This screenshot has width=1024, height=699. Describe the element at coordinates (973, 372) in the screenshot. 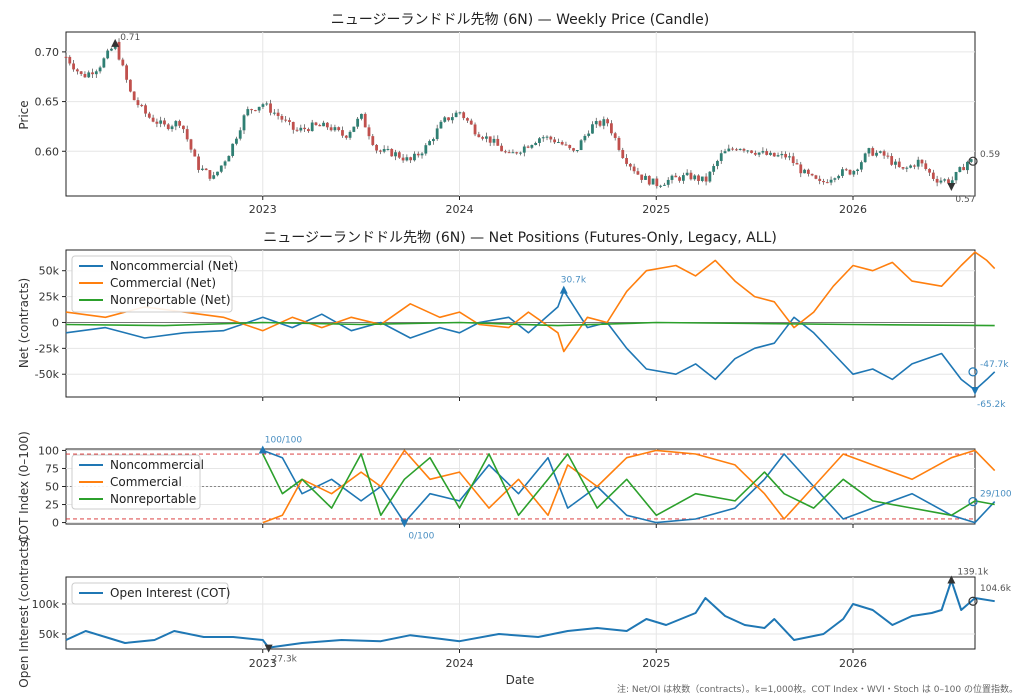

I see `net-marker` at that location.